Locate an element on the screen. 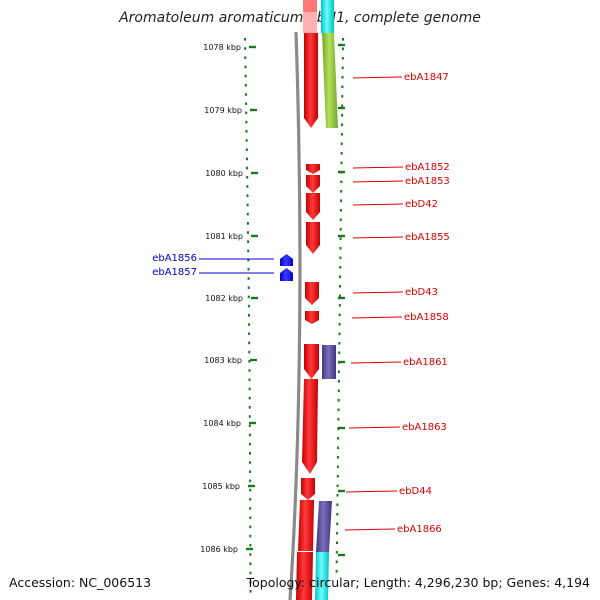 This screenshot has width=600, height=600. gene-prev is located at coordinates (310, 6).